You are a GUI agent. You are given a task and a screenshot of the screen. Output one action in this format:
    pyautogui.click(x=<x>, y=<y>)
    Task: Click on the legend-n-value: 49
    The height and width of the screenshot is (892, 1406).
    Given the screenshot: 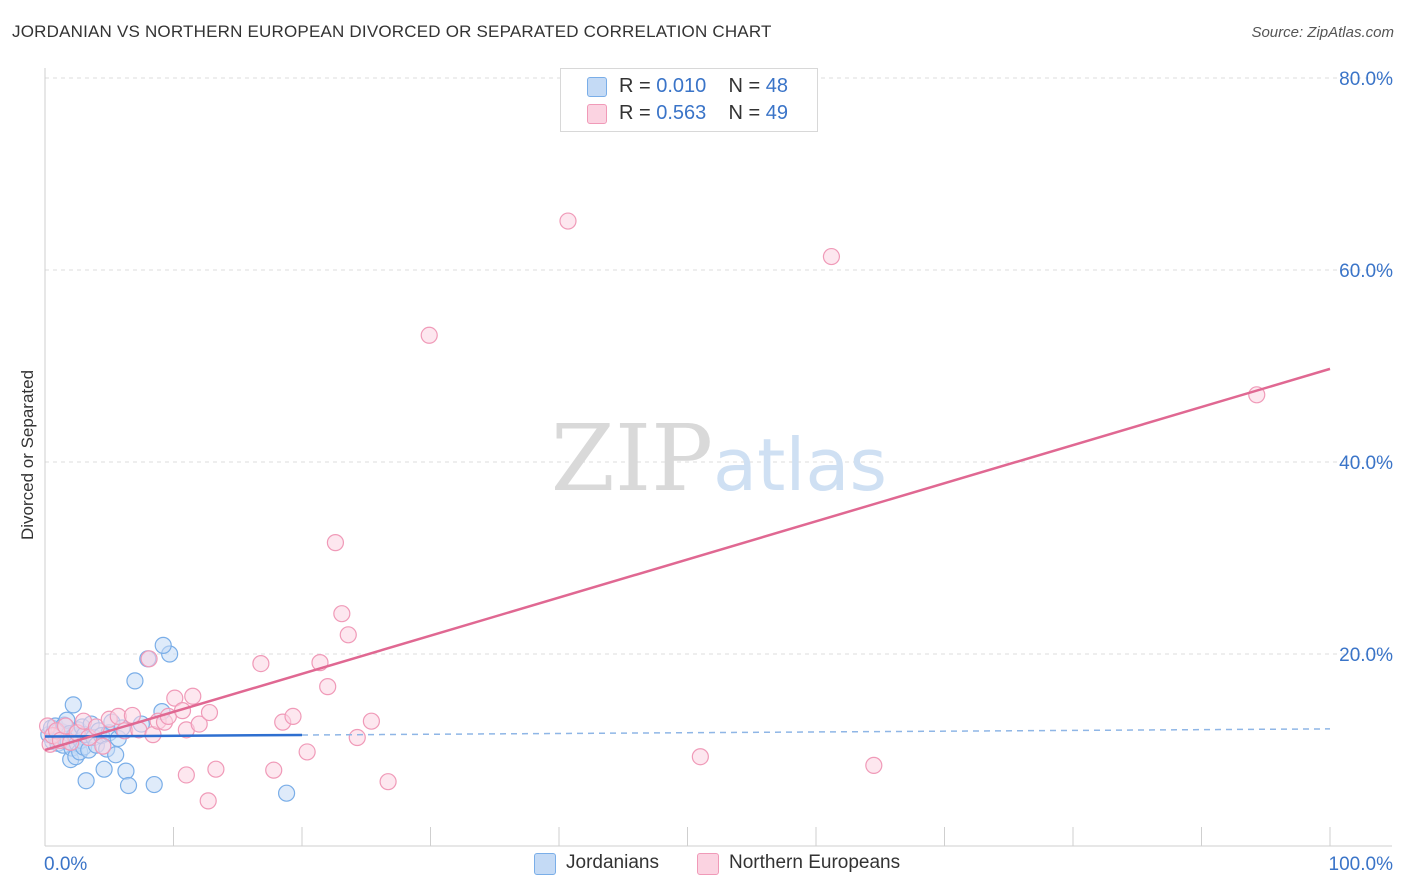 What is the action you would take?
    pyautogui.click(x=777, y=113)
    